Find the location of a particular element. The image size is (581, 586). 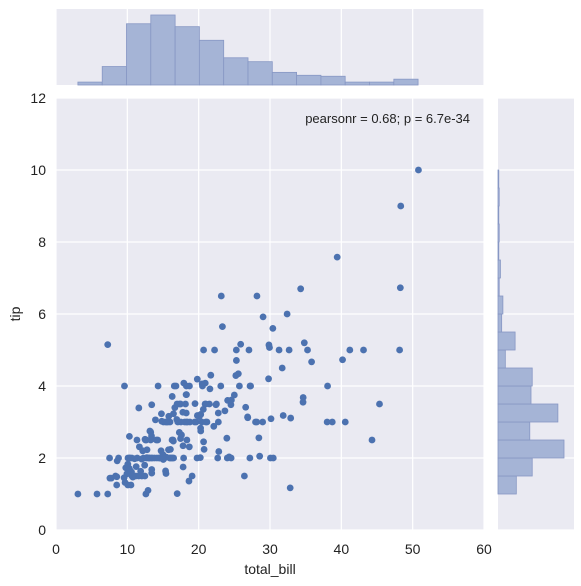

y-tick-label: 4 is located at coordinates (42, 386).